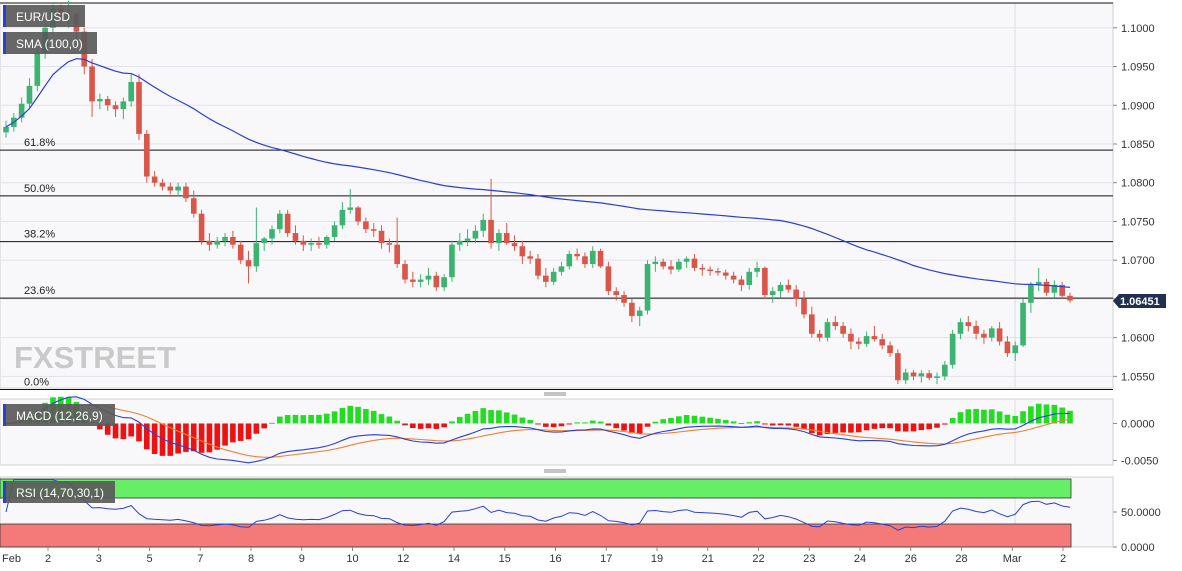 This screenshot has width=1182, height=571. I want to click on symbol-label: EUR/USD, so click(44, 16).